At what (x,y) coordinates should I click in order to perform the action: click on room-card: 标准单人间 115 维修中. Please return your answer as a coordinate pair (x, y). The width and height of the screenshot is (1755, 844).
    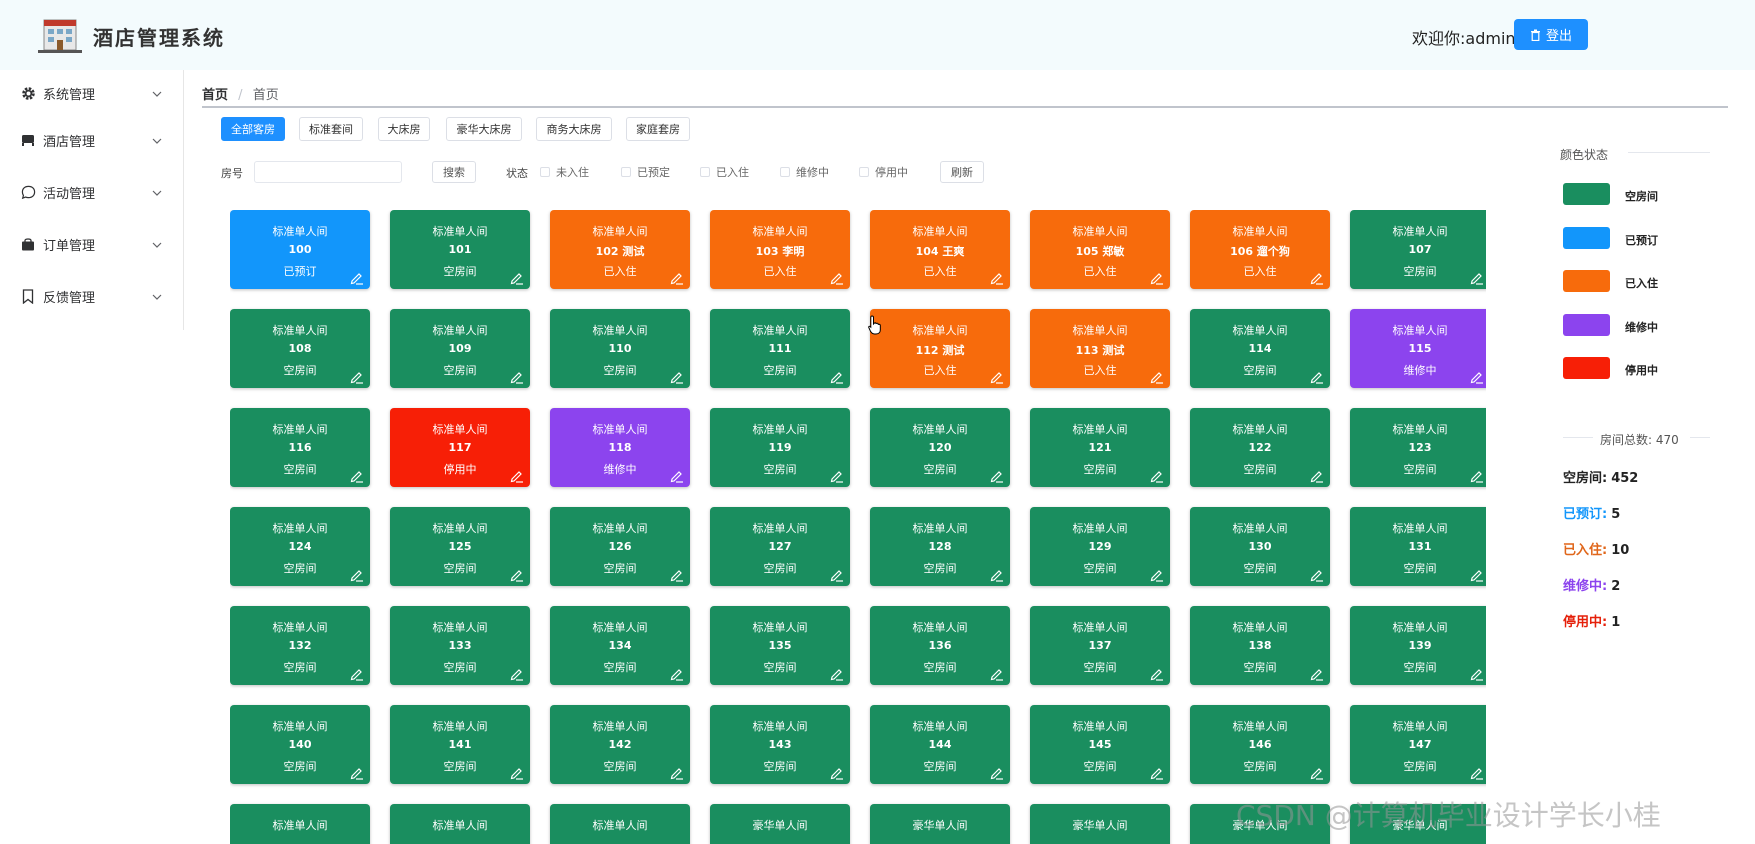
    Looking at the image, I should click on (1418, 348).